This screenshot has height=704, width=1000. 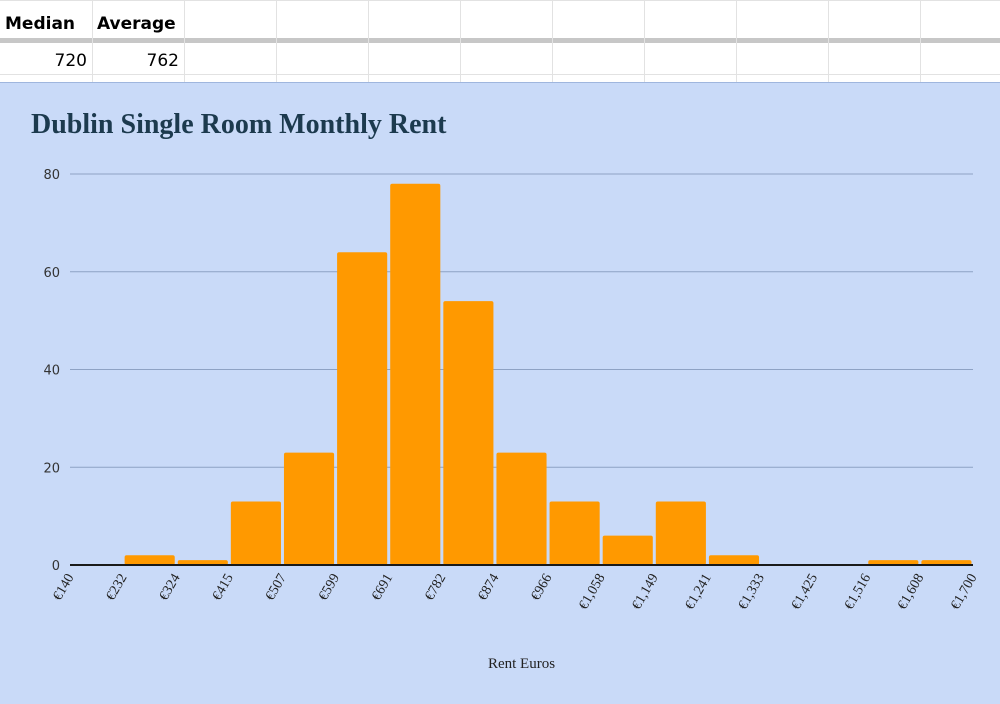 What do you see at coordinates (117, 588) in the screenshot?
I see `x-tick-label: €232` at bounding box center [117, 588].